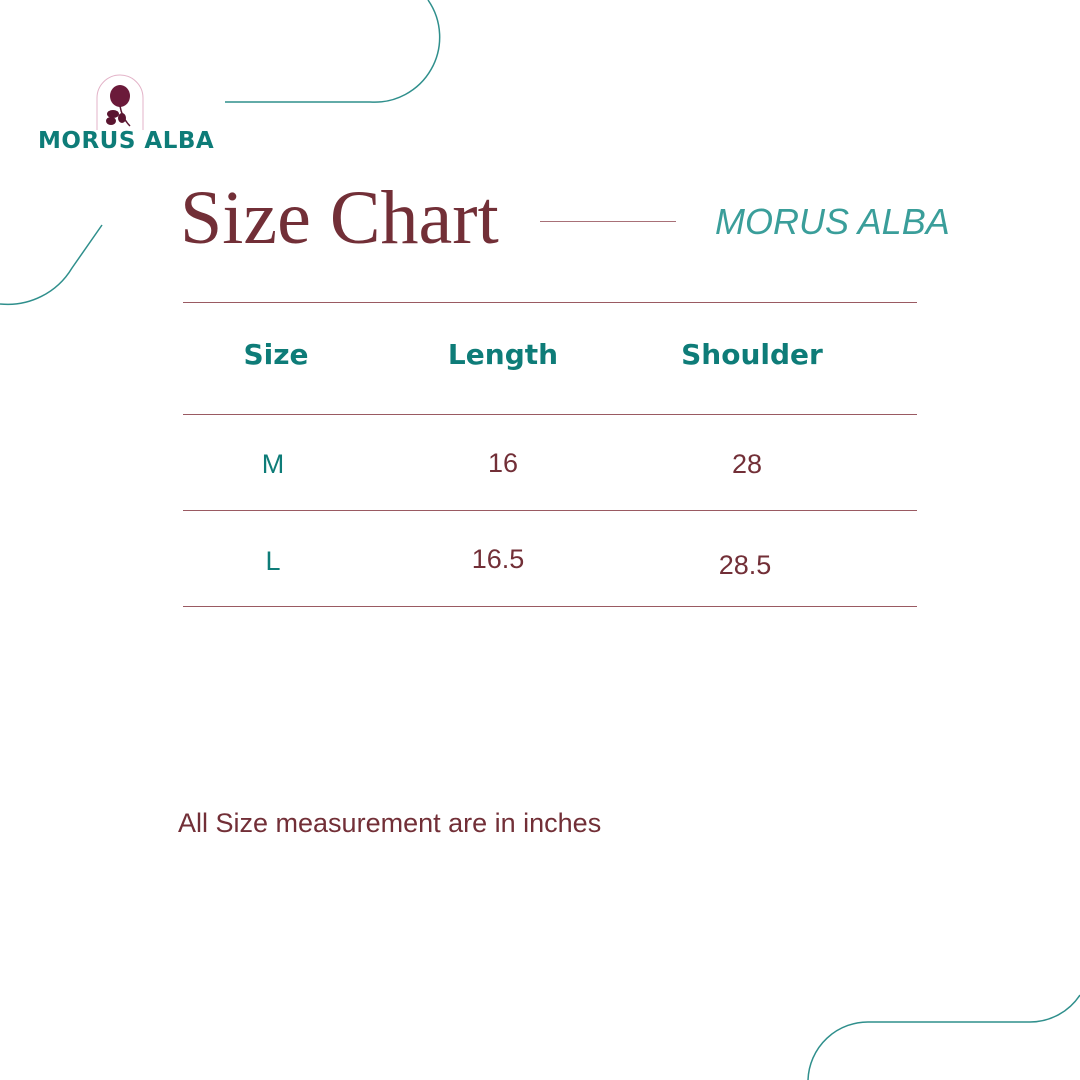 The height and width of the screenshot is (1080, 1080). I want to click on header-shoulder: Shoulder, so click(752, 354).